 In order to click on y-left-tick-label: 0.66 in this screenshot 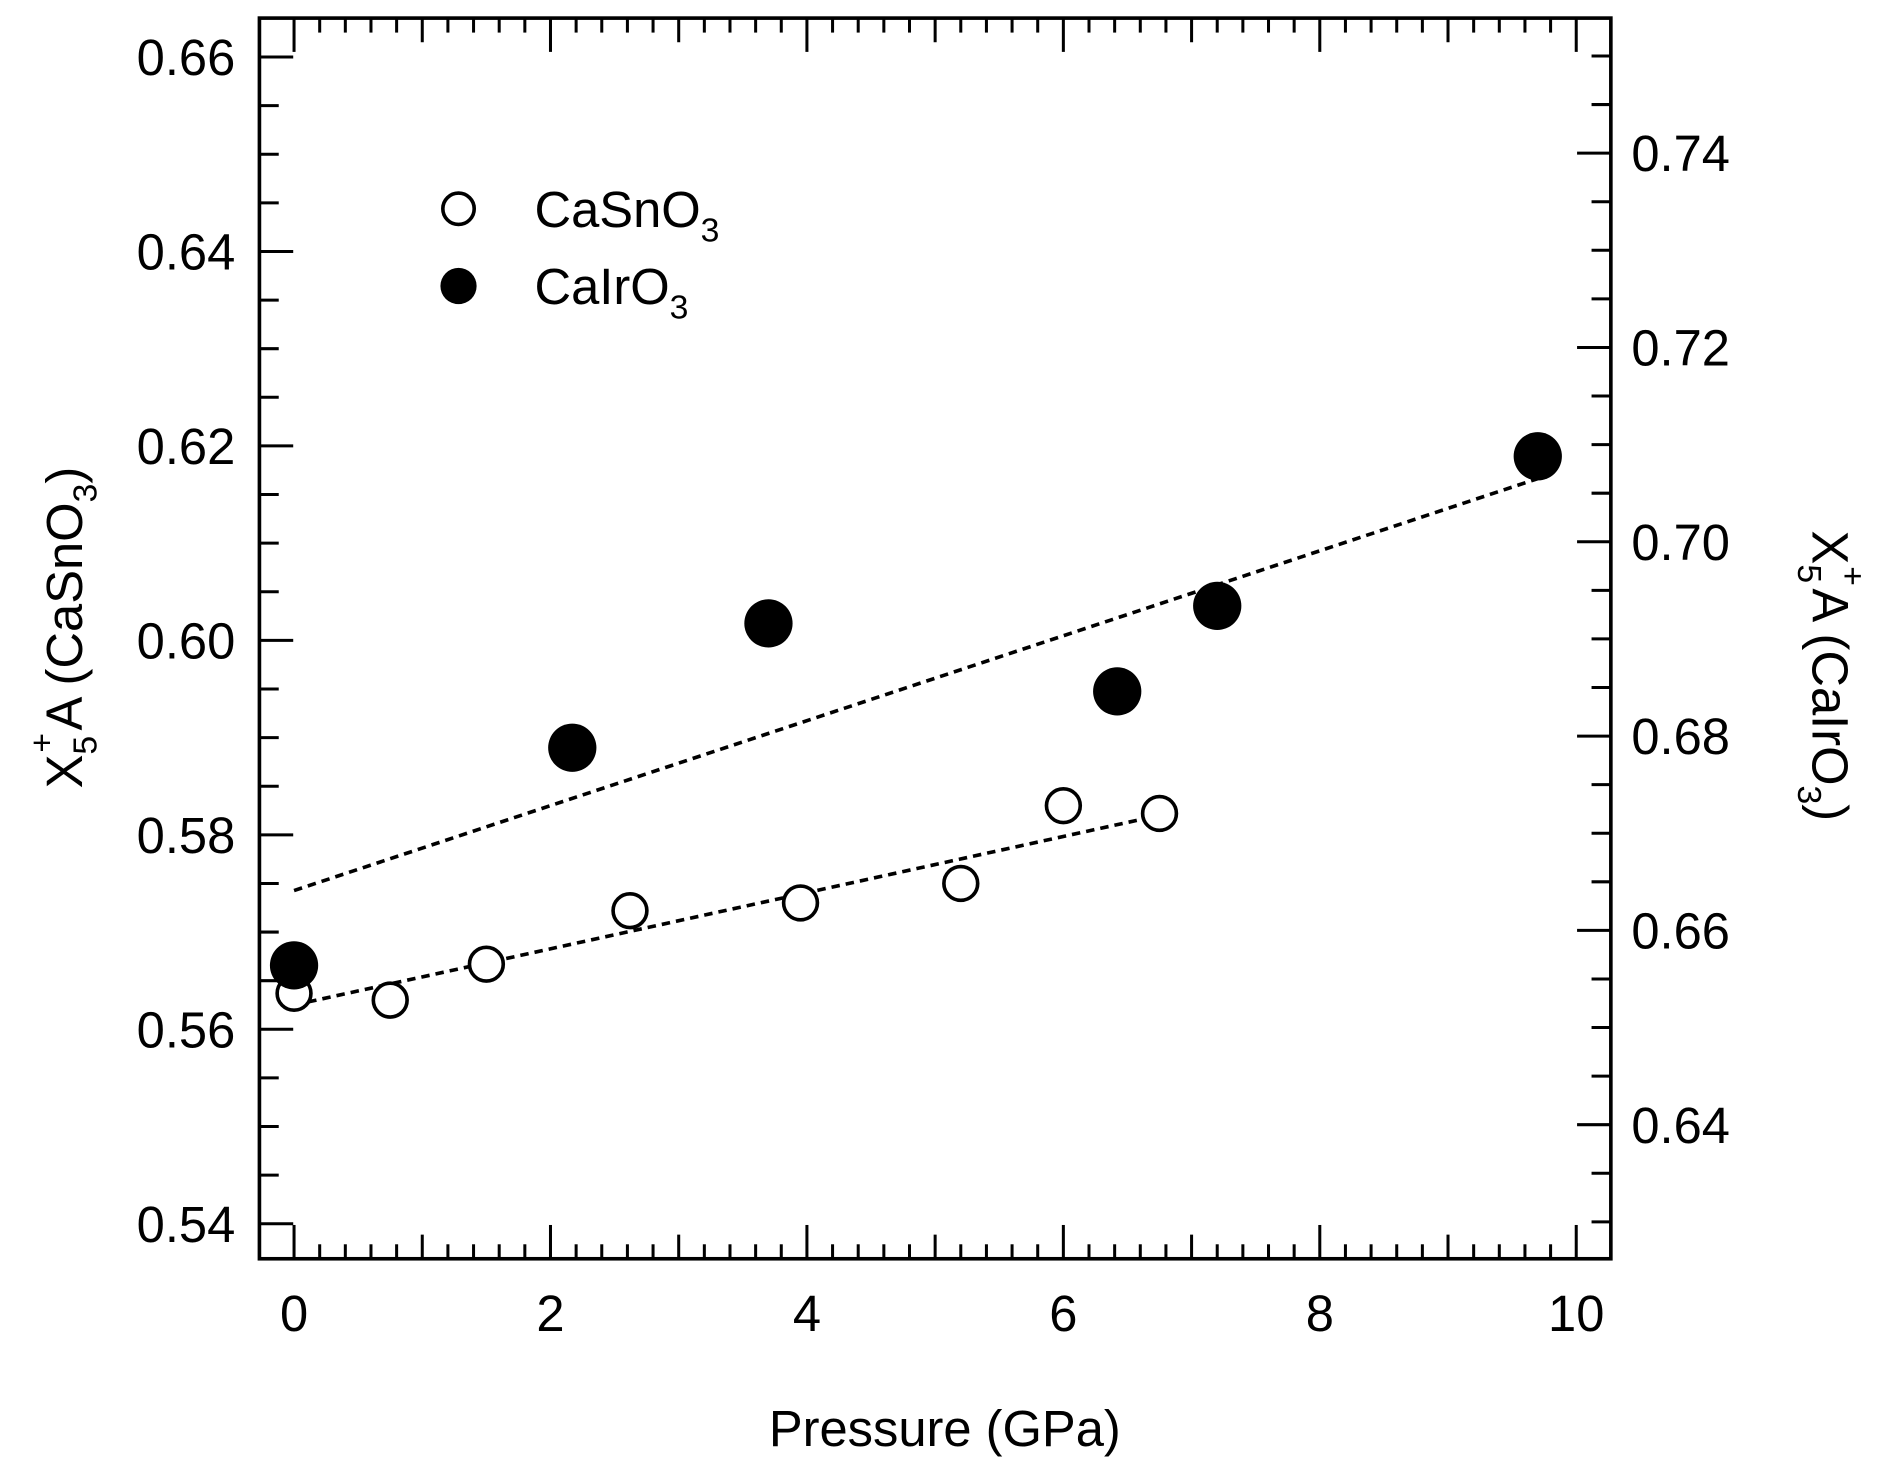, I will do `click(186, 57)`.